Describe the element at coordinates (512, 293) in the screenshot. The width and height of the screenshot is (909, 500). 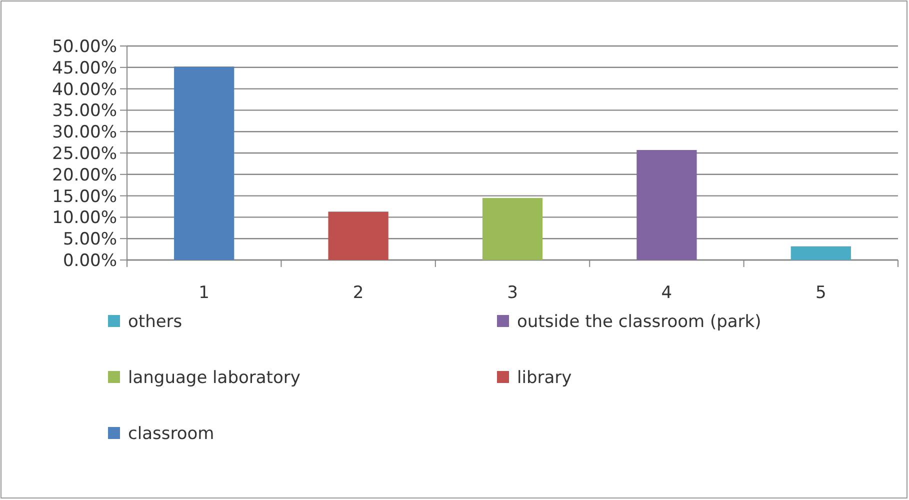
I see `x-tick-label: 3` at that location.